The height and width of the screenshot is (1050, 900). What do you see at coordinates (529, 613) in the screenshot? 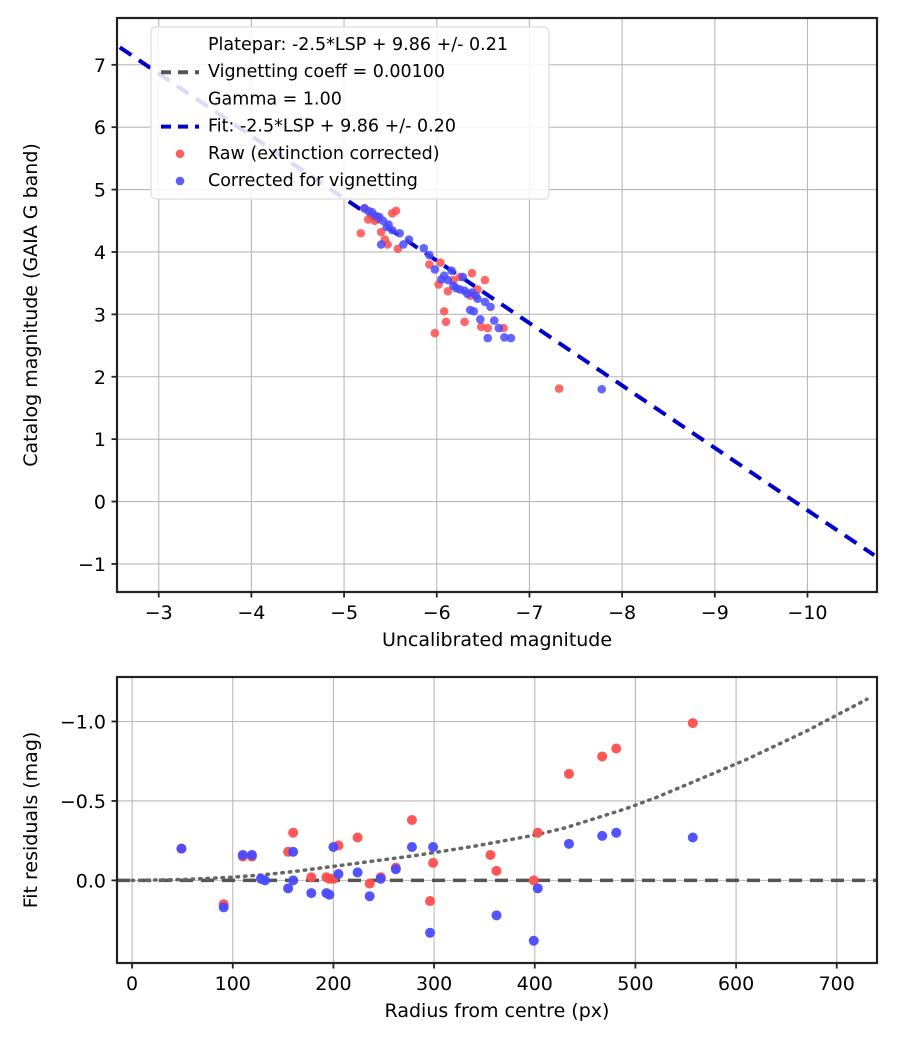
I see `x-tick-label: −7` at bounding box center [529, 613].